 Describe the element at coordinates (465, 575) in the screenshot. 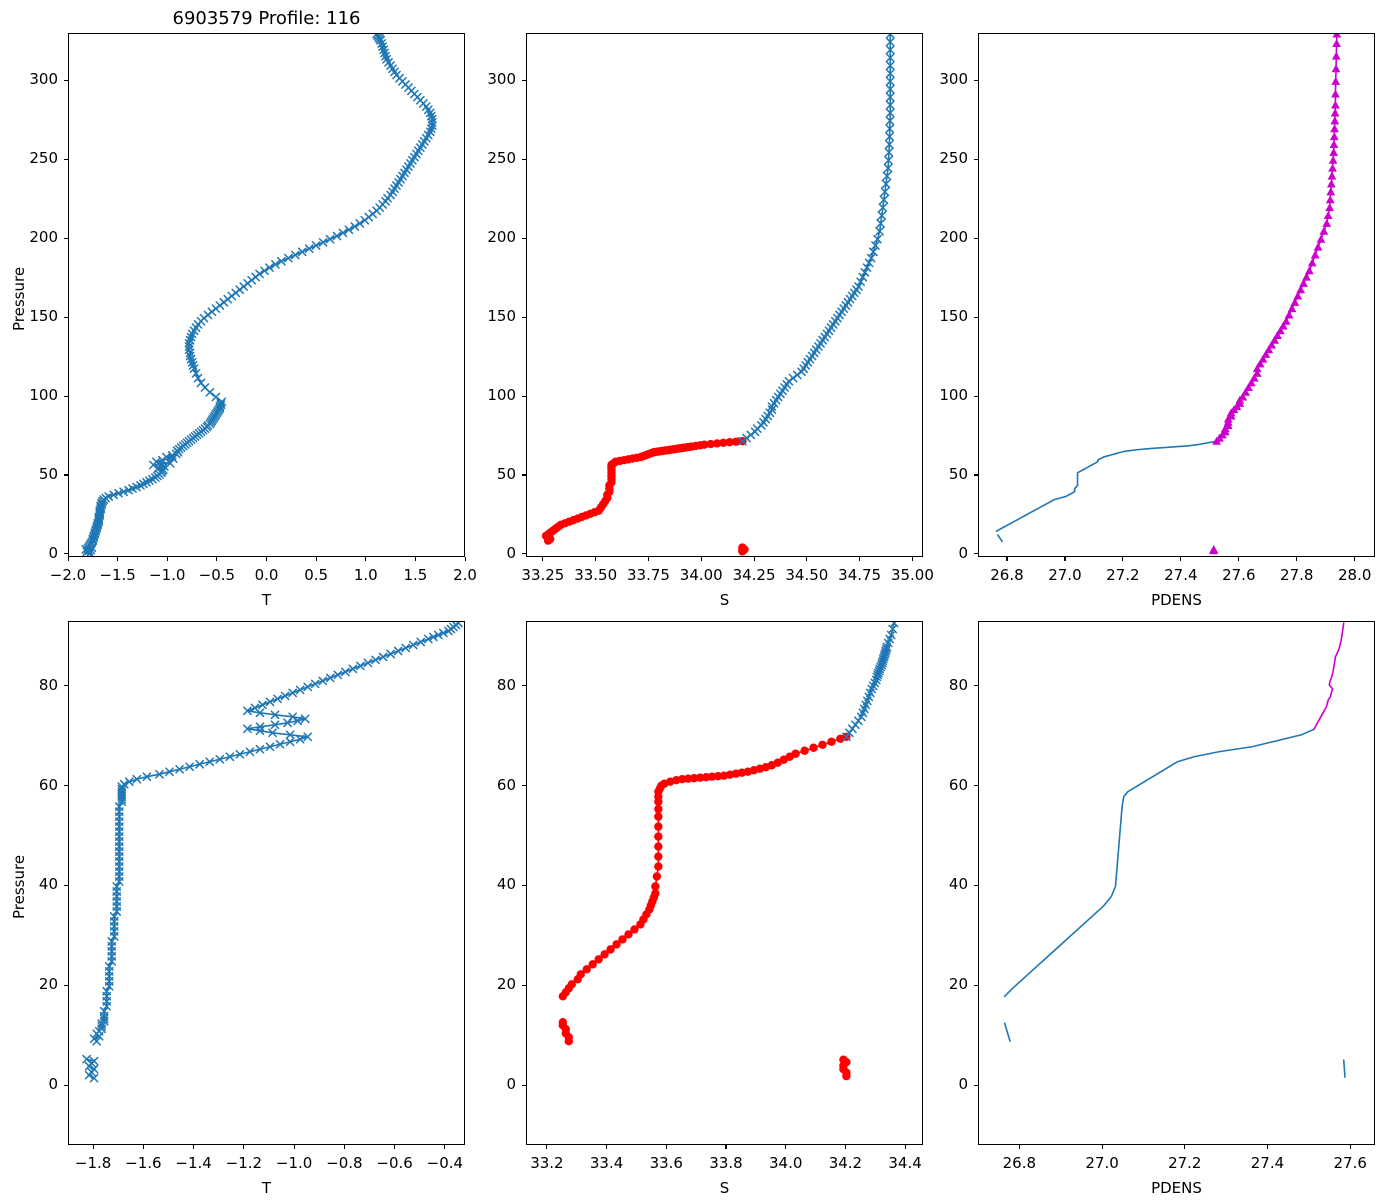

I see `xtick-label-top-left-temperature-8: 2.0` at that location.